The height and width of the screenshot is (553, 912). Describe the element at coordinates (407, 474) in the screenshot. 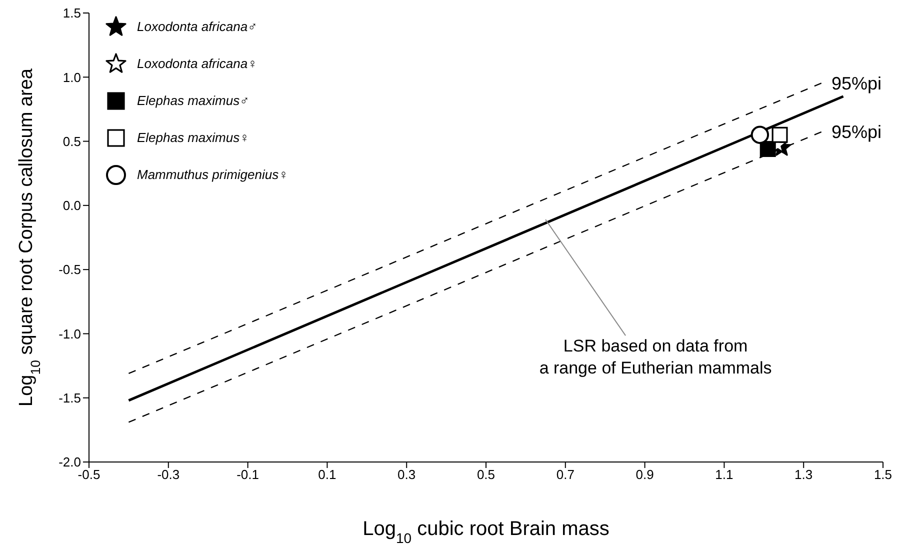

I see `x-tick-label: 0.3` at that location.